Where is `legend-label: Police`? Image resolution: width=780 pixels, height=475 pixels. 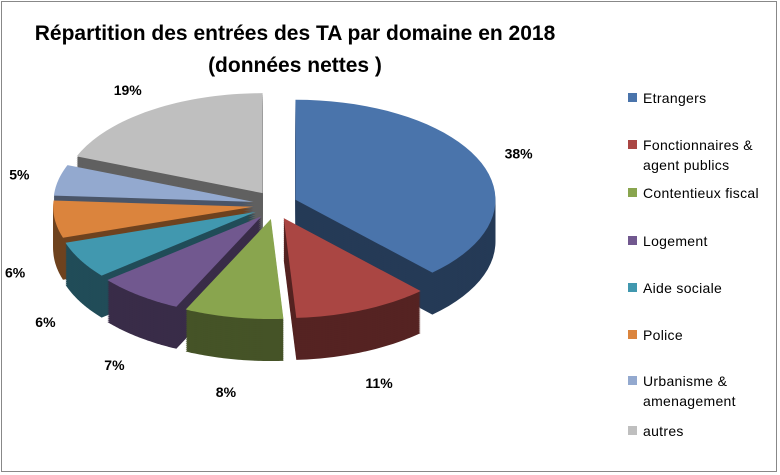 legend-label: Police is located at coordinates (663, 335).